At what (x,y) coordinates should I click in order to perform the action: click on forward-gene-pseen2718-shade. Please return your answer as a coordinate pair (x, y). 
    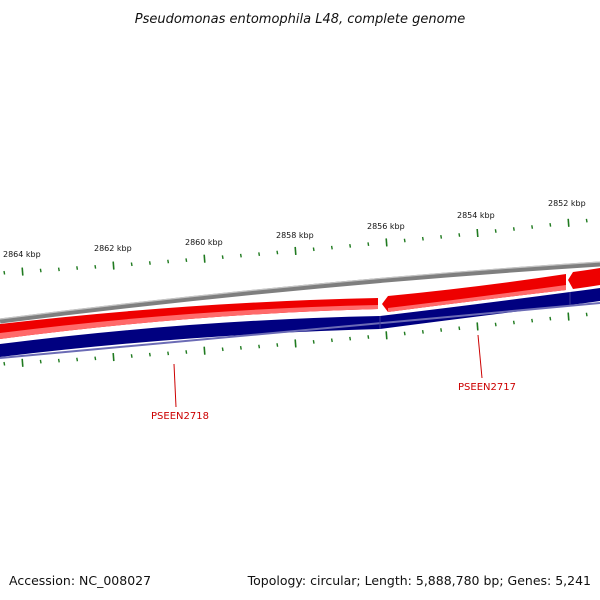
    Looking at the image, I should click on (189, 322).